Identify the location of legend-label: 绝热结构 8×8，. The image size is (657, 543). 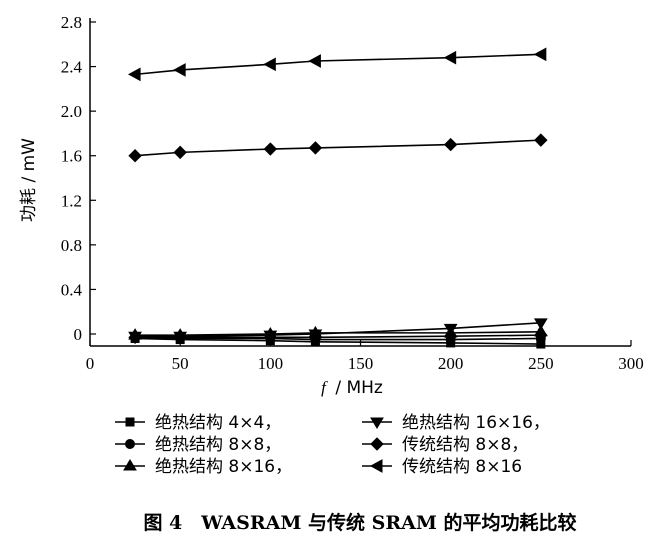
(218, 445).